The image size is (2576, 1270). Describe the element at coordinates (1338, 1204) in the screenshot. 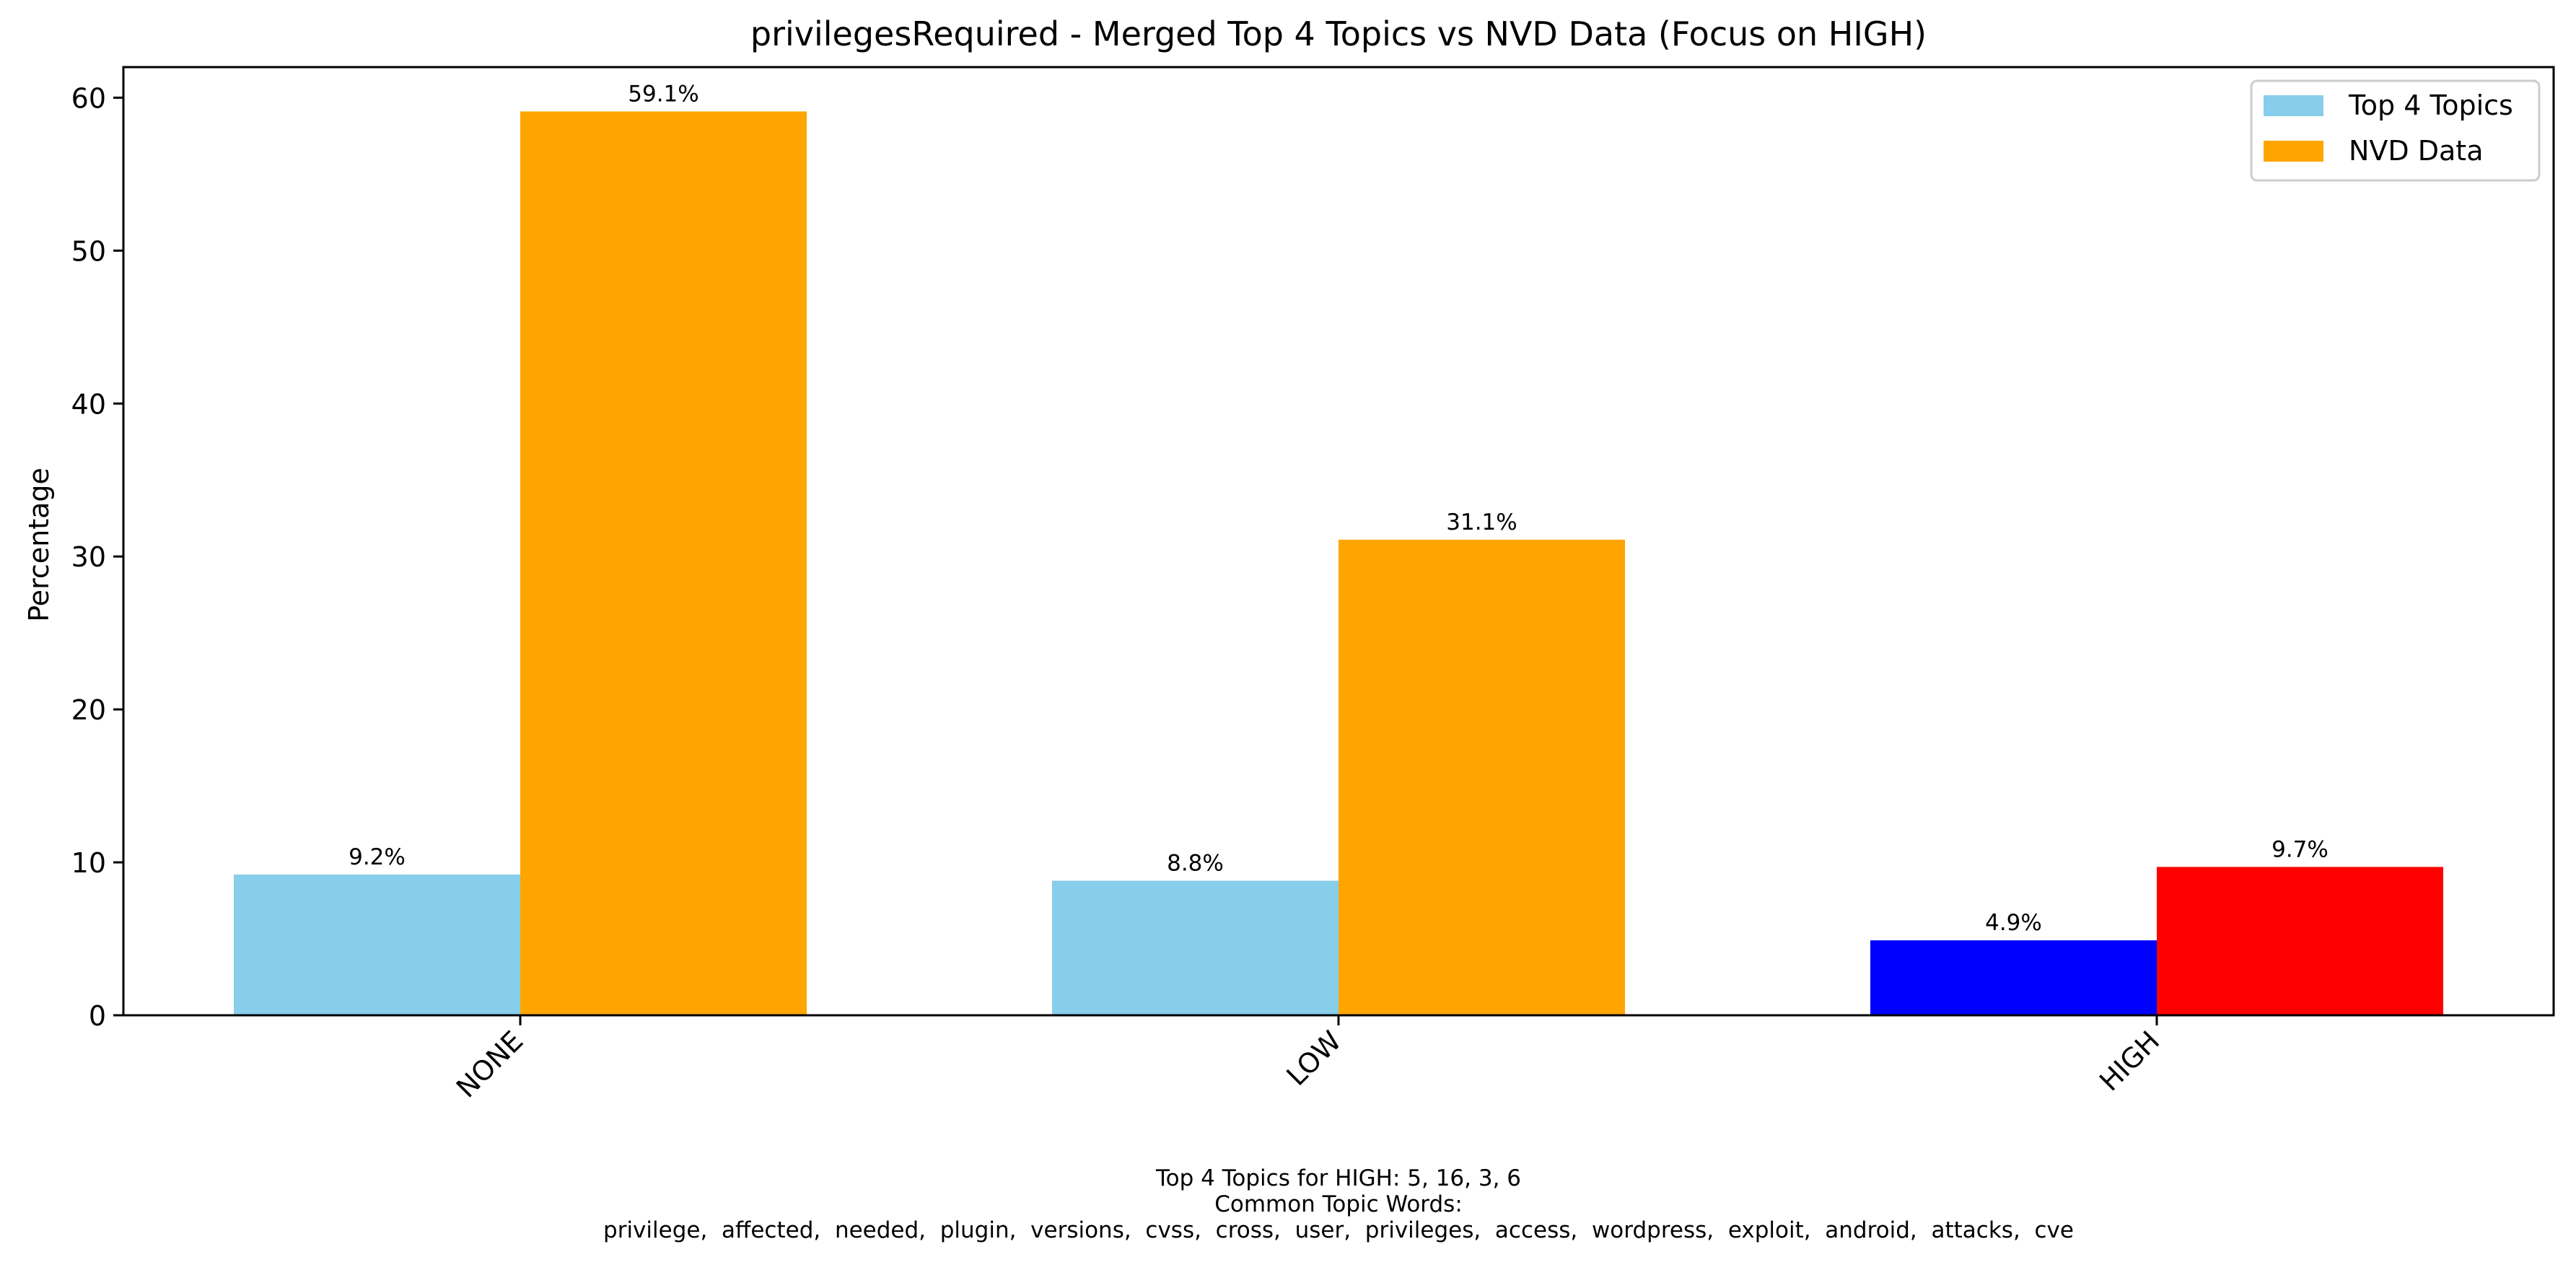

I see `footnote-words-heading: Common Topic Words:` at that location.